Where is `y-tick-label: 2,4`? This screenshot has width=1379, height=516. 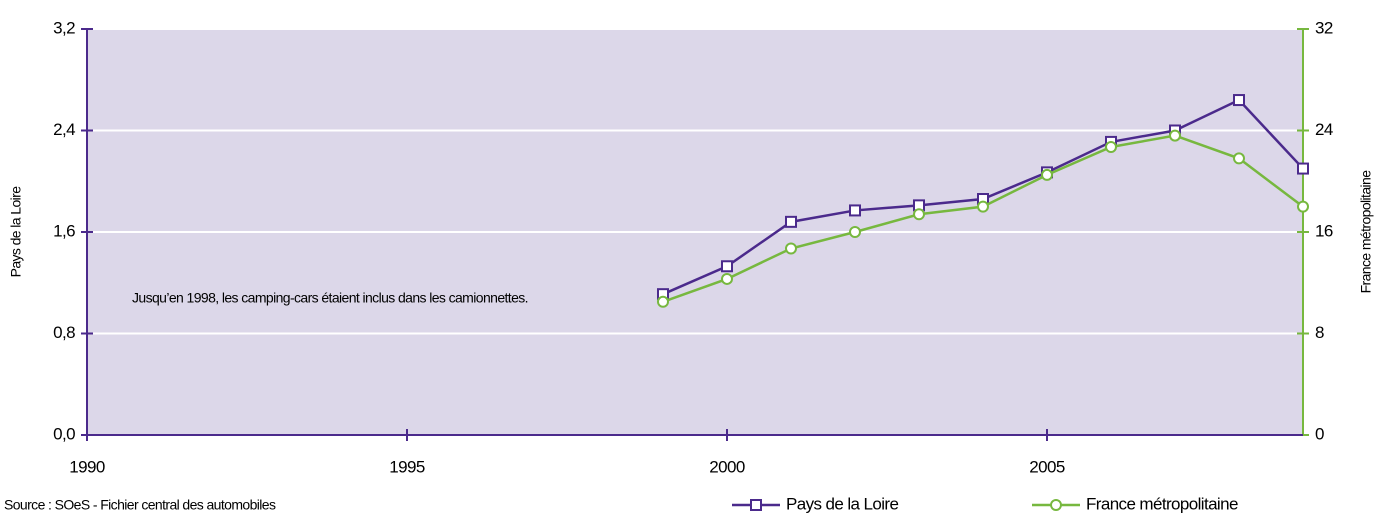
y-tick-label: 2,4 is located at coordinates (64, 129).